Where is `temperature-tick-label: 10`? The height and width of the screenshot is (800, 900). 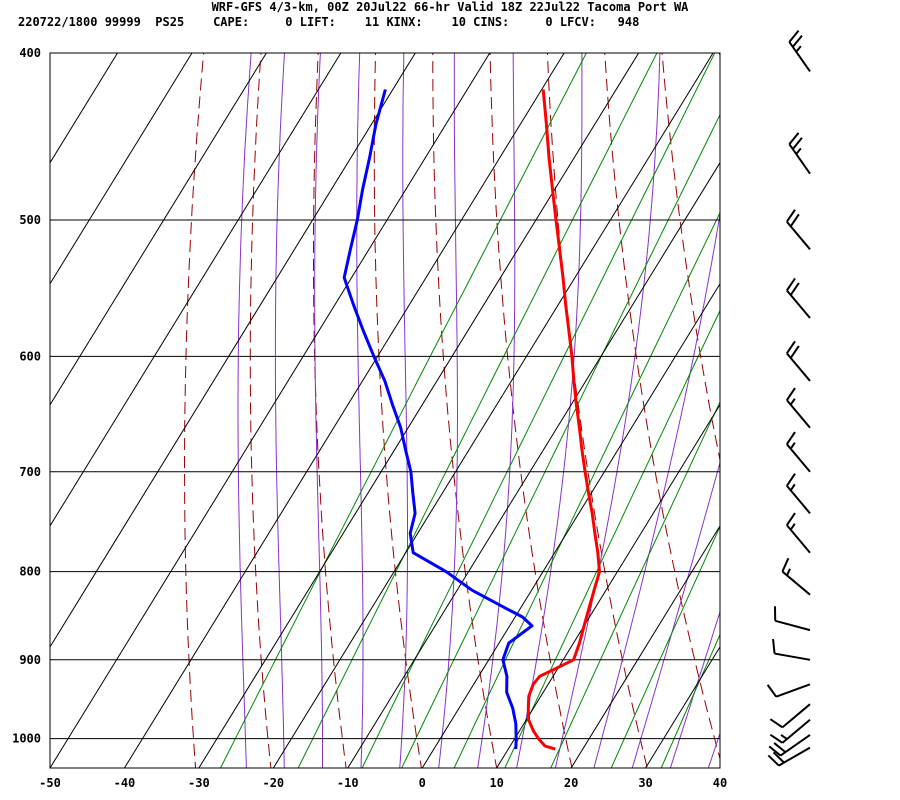
temperature-tick-label: 10 is located at coordinates (496, 783).